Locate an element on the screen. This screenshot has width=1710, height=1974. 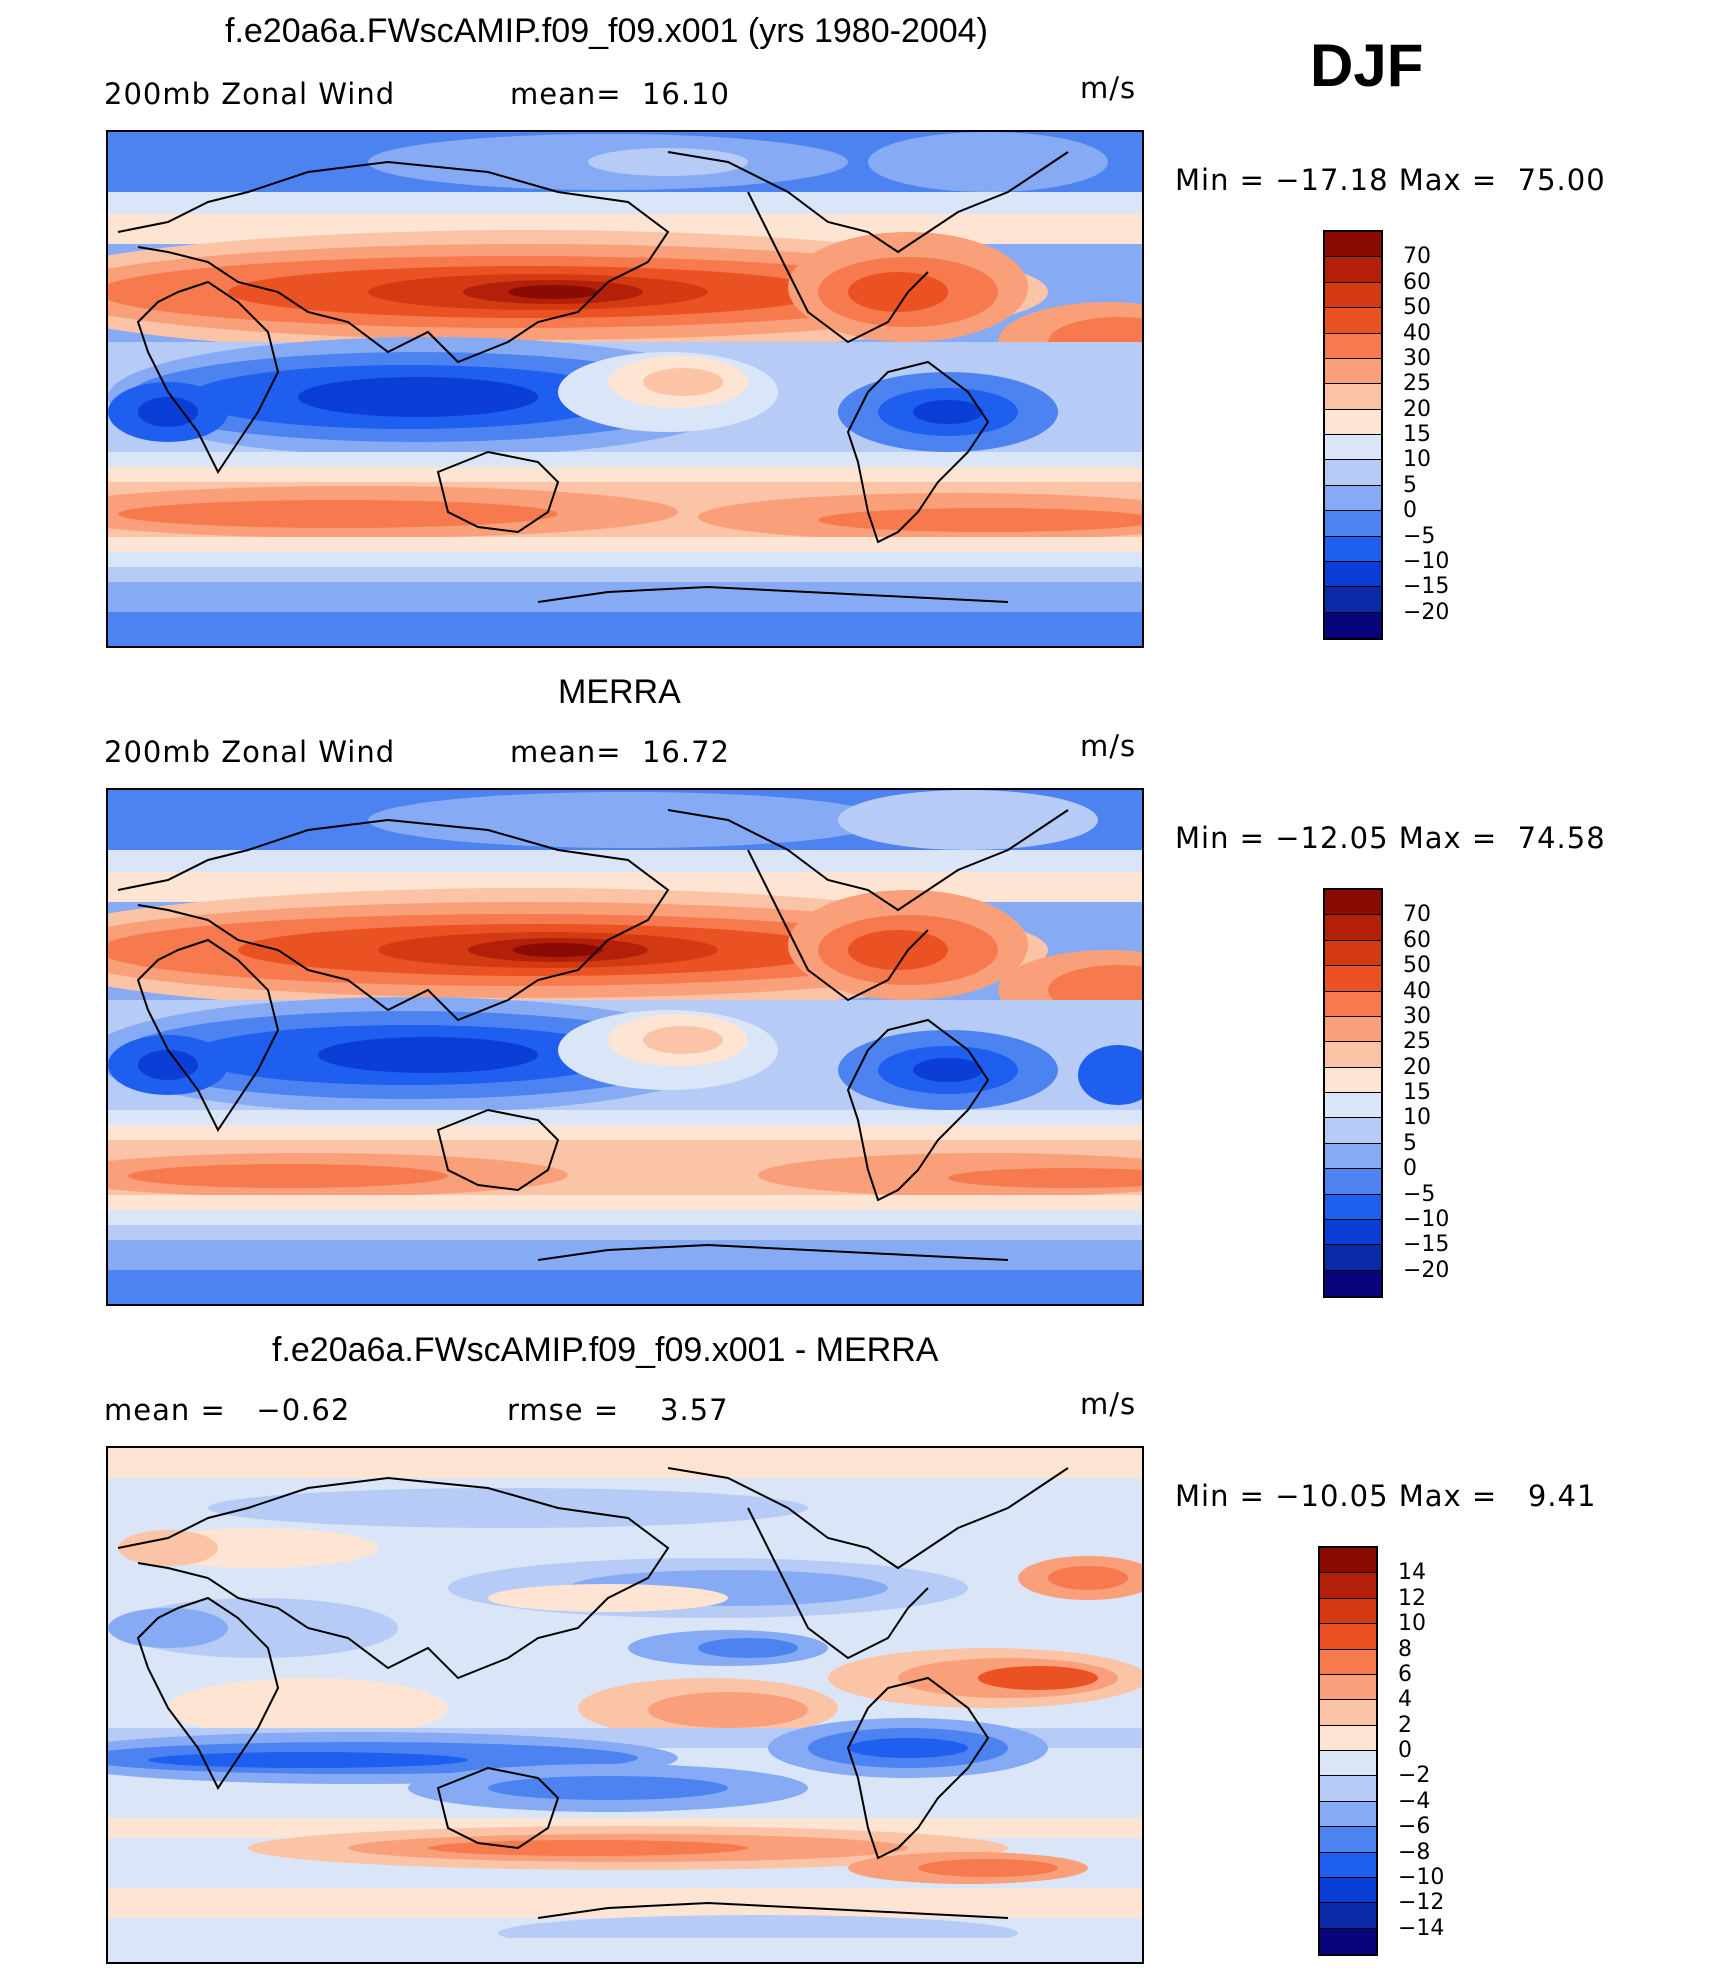
panel1-units: m/s is located at coordinates (1108, 88).